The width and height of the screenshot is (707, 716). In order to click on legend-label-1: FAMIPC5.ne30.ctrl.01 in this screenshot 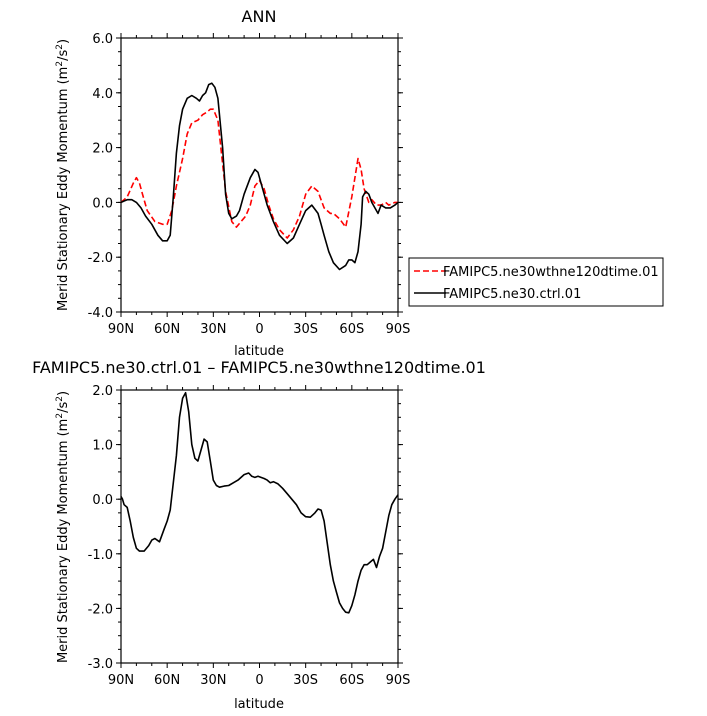, I will do `click(512, 294)`.